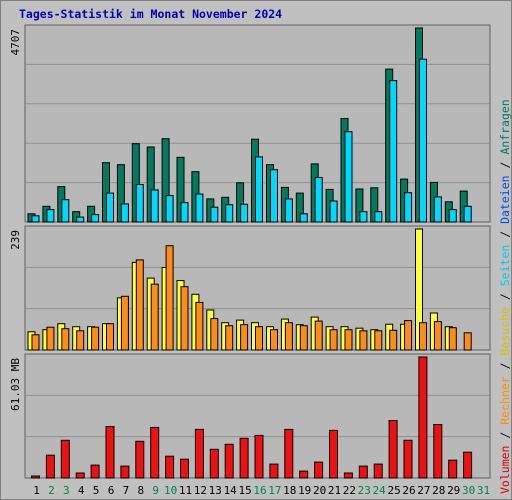  Describe the element at coordinates (200, 490) in the screenshot. I see `x-tick-label-day-12: 12` at that location.